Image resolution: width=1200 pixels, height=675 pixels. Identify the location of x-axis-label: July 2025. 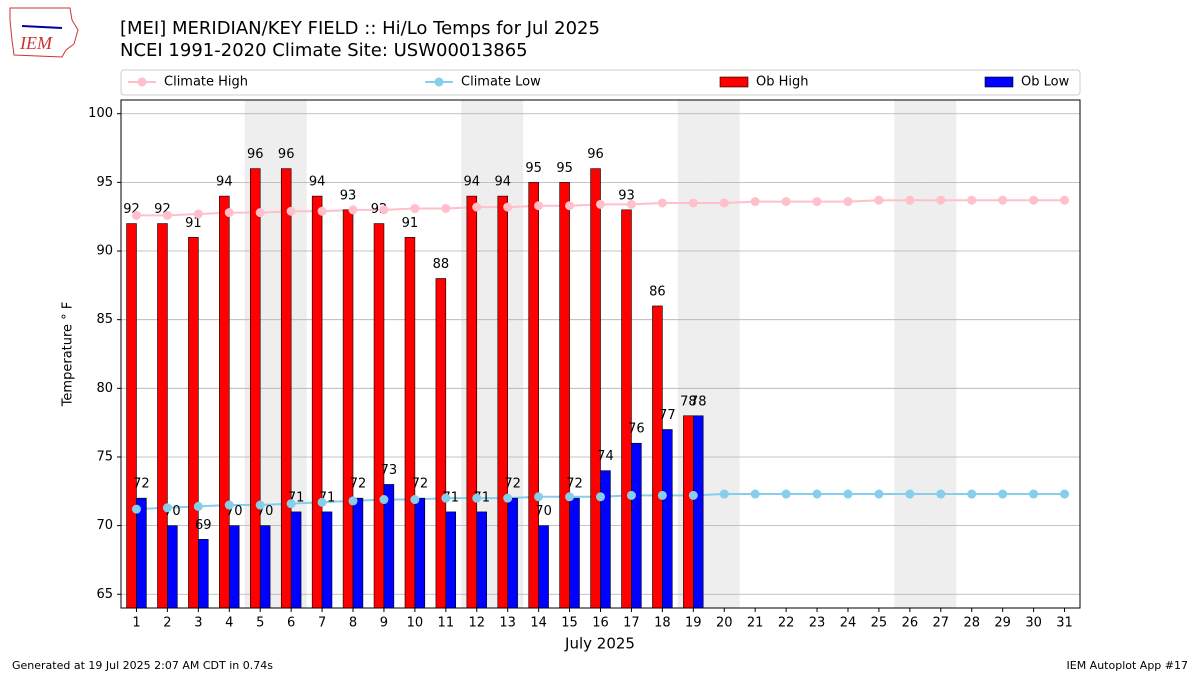
(599, 644).